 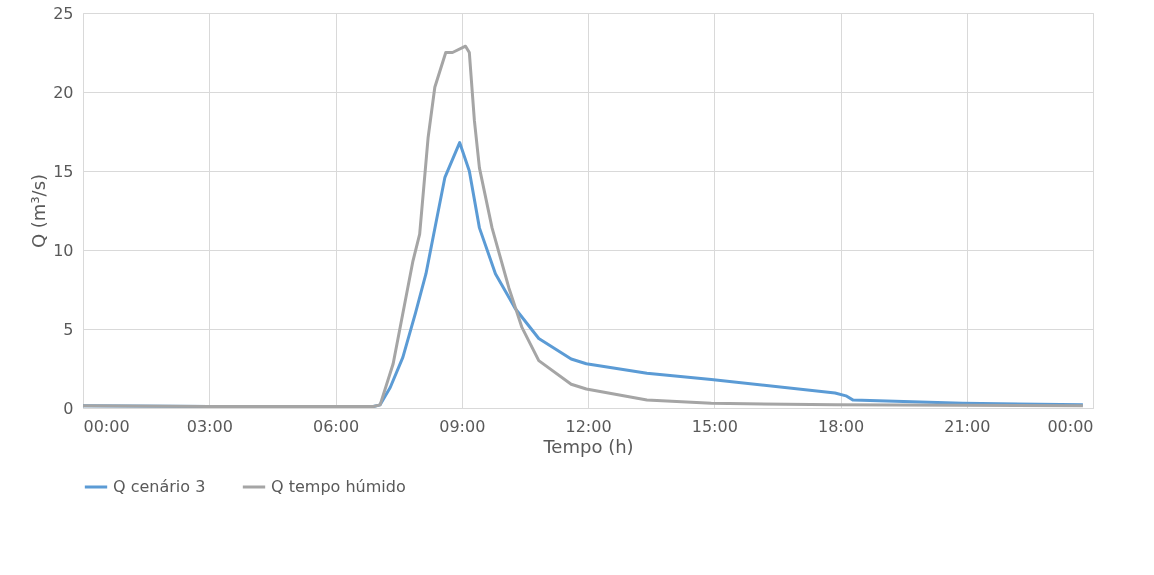 What do you see at coordinates (338, 486) in the screenshot?
I see `legend-label: Q tempo húmido` at bounding box center [338, 486].